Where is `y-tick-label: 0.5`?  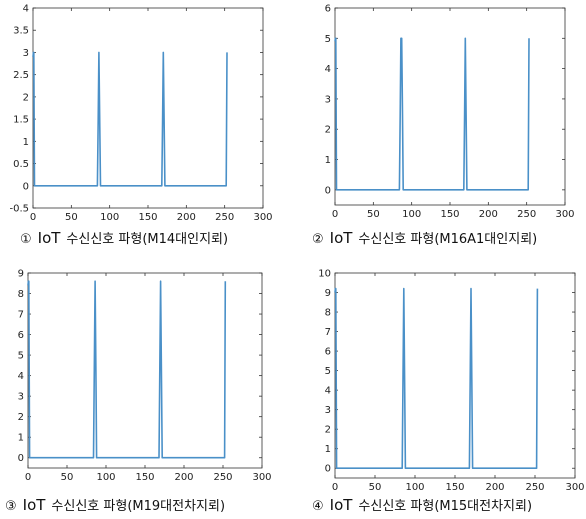
y-tick-label: 0.5 is located at coordinates (21, 164).